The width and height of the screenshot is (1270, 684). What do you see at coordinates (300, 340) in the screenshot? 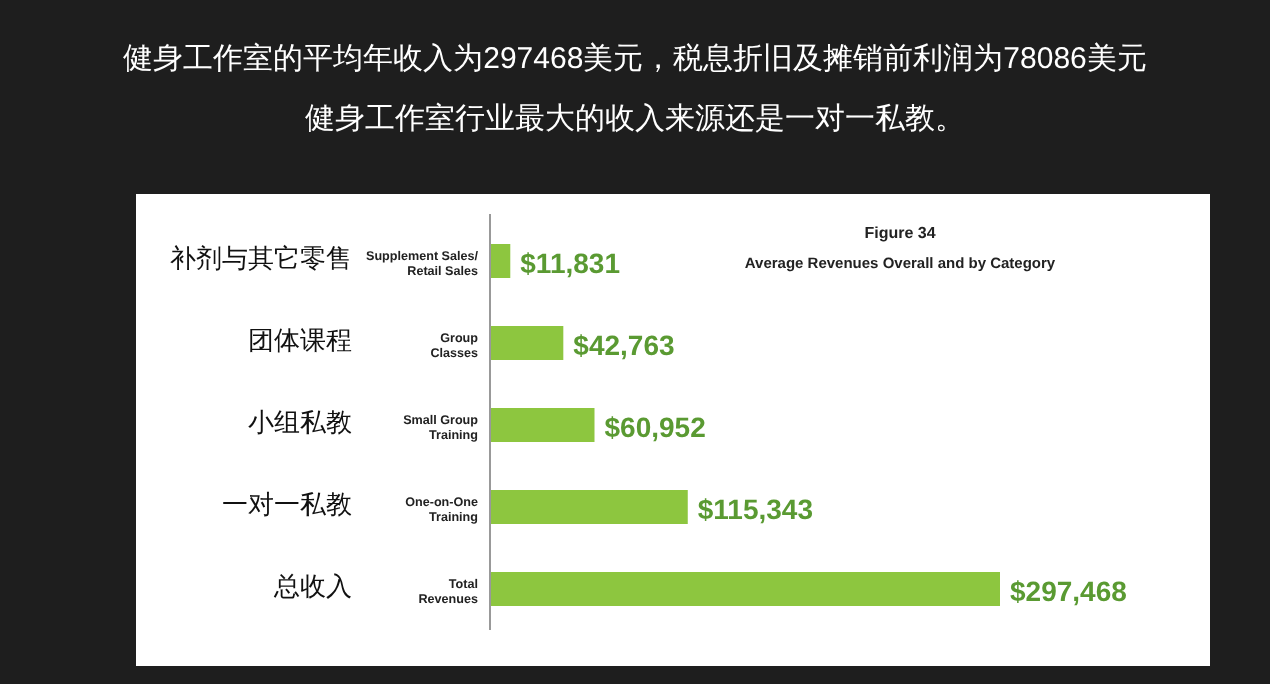
I see `y2-tick-label: 团体课程` at bounding box center [300, 340].